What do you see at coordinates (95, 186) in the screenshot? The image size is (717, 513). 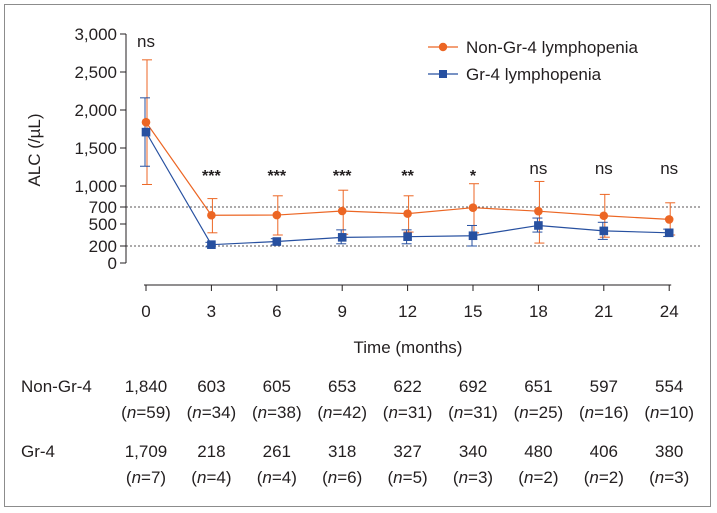 I see `y-tick-label: 1,000` at bounding box center [95, 186].